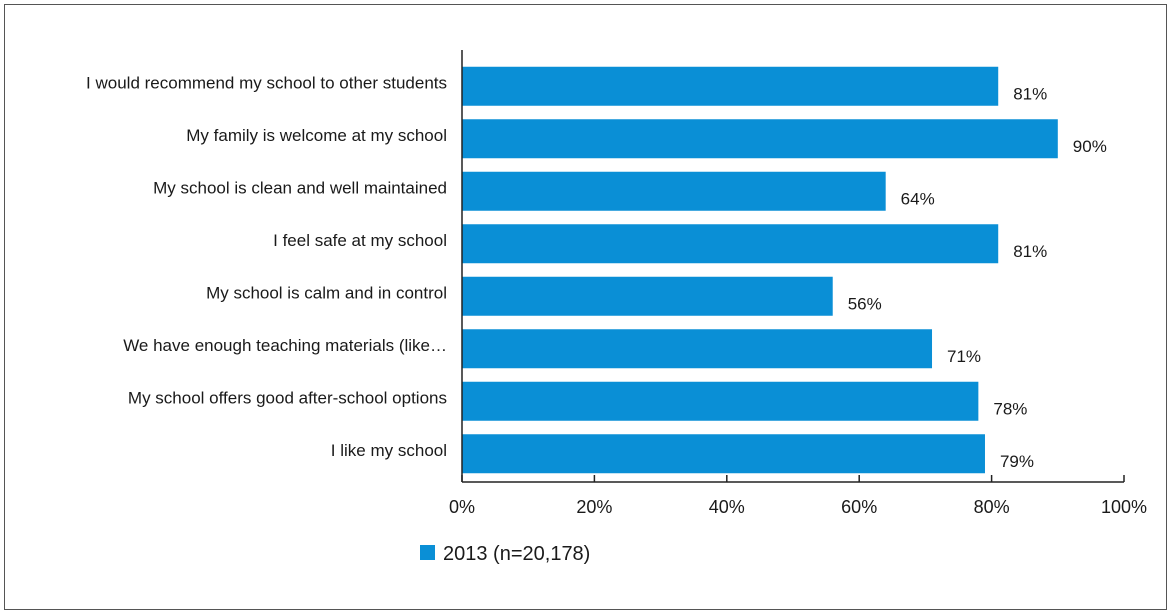  What do you see at coordinates (1124, 507) in the screenshot?
I see `x-tick-label: 100%` at bounding box center [1124, 507].